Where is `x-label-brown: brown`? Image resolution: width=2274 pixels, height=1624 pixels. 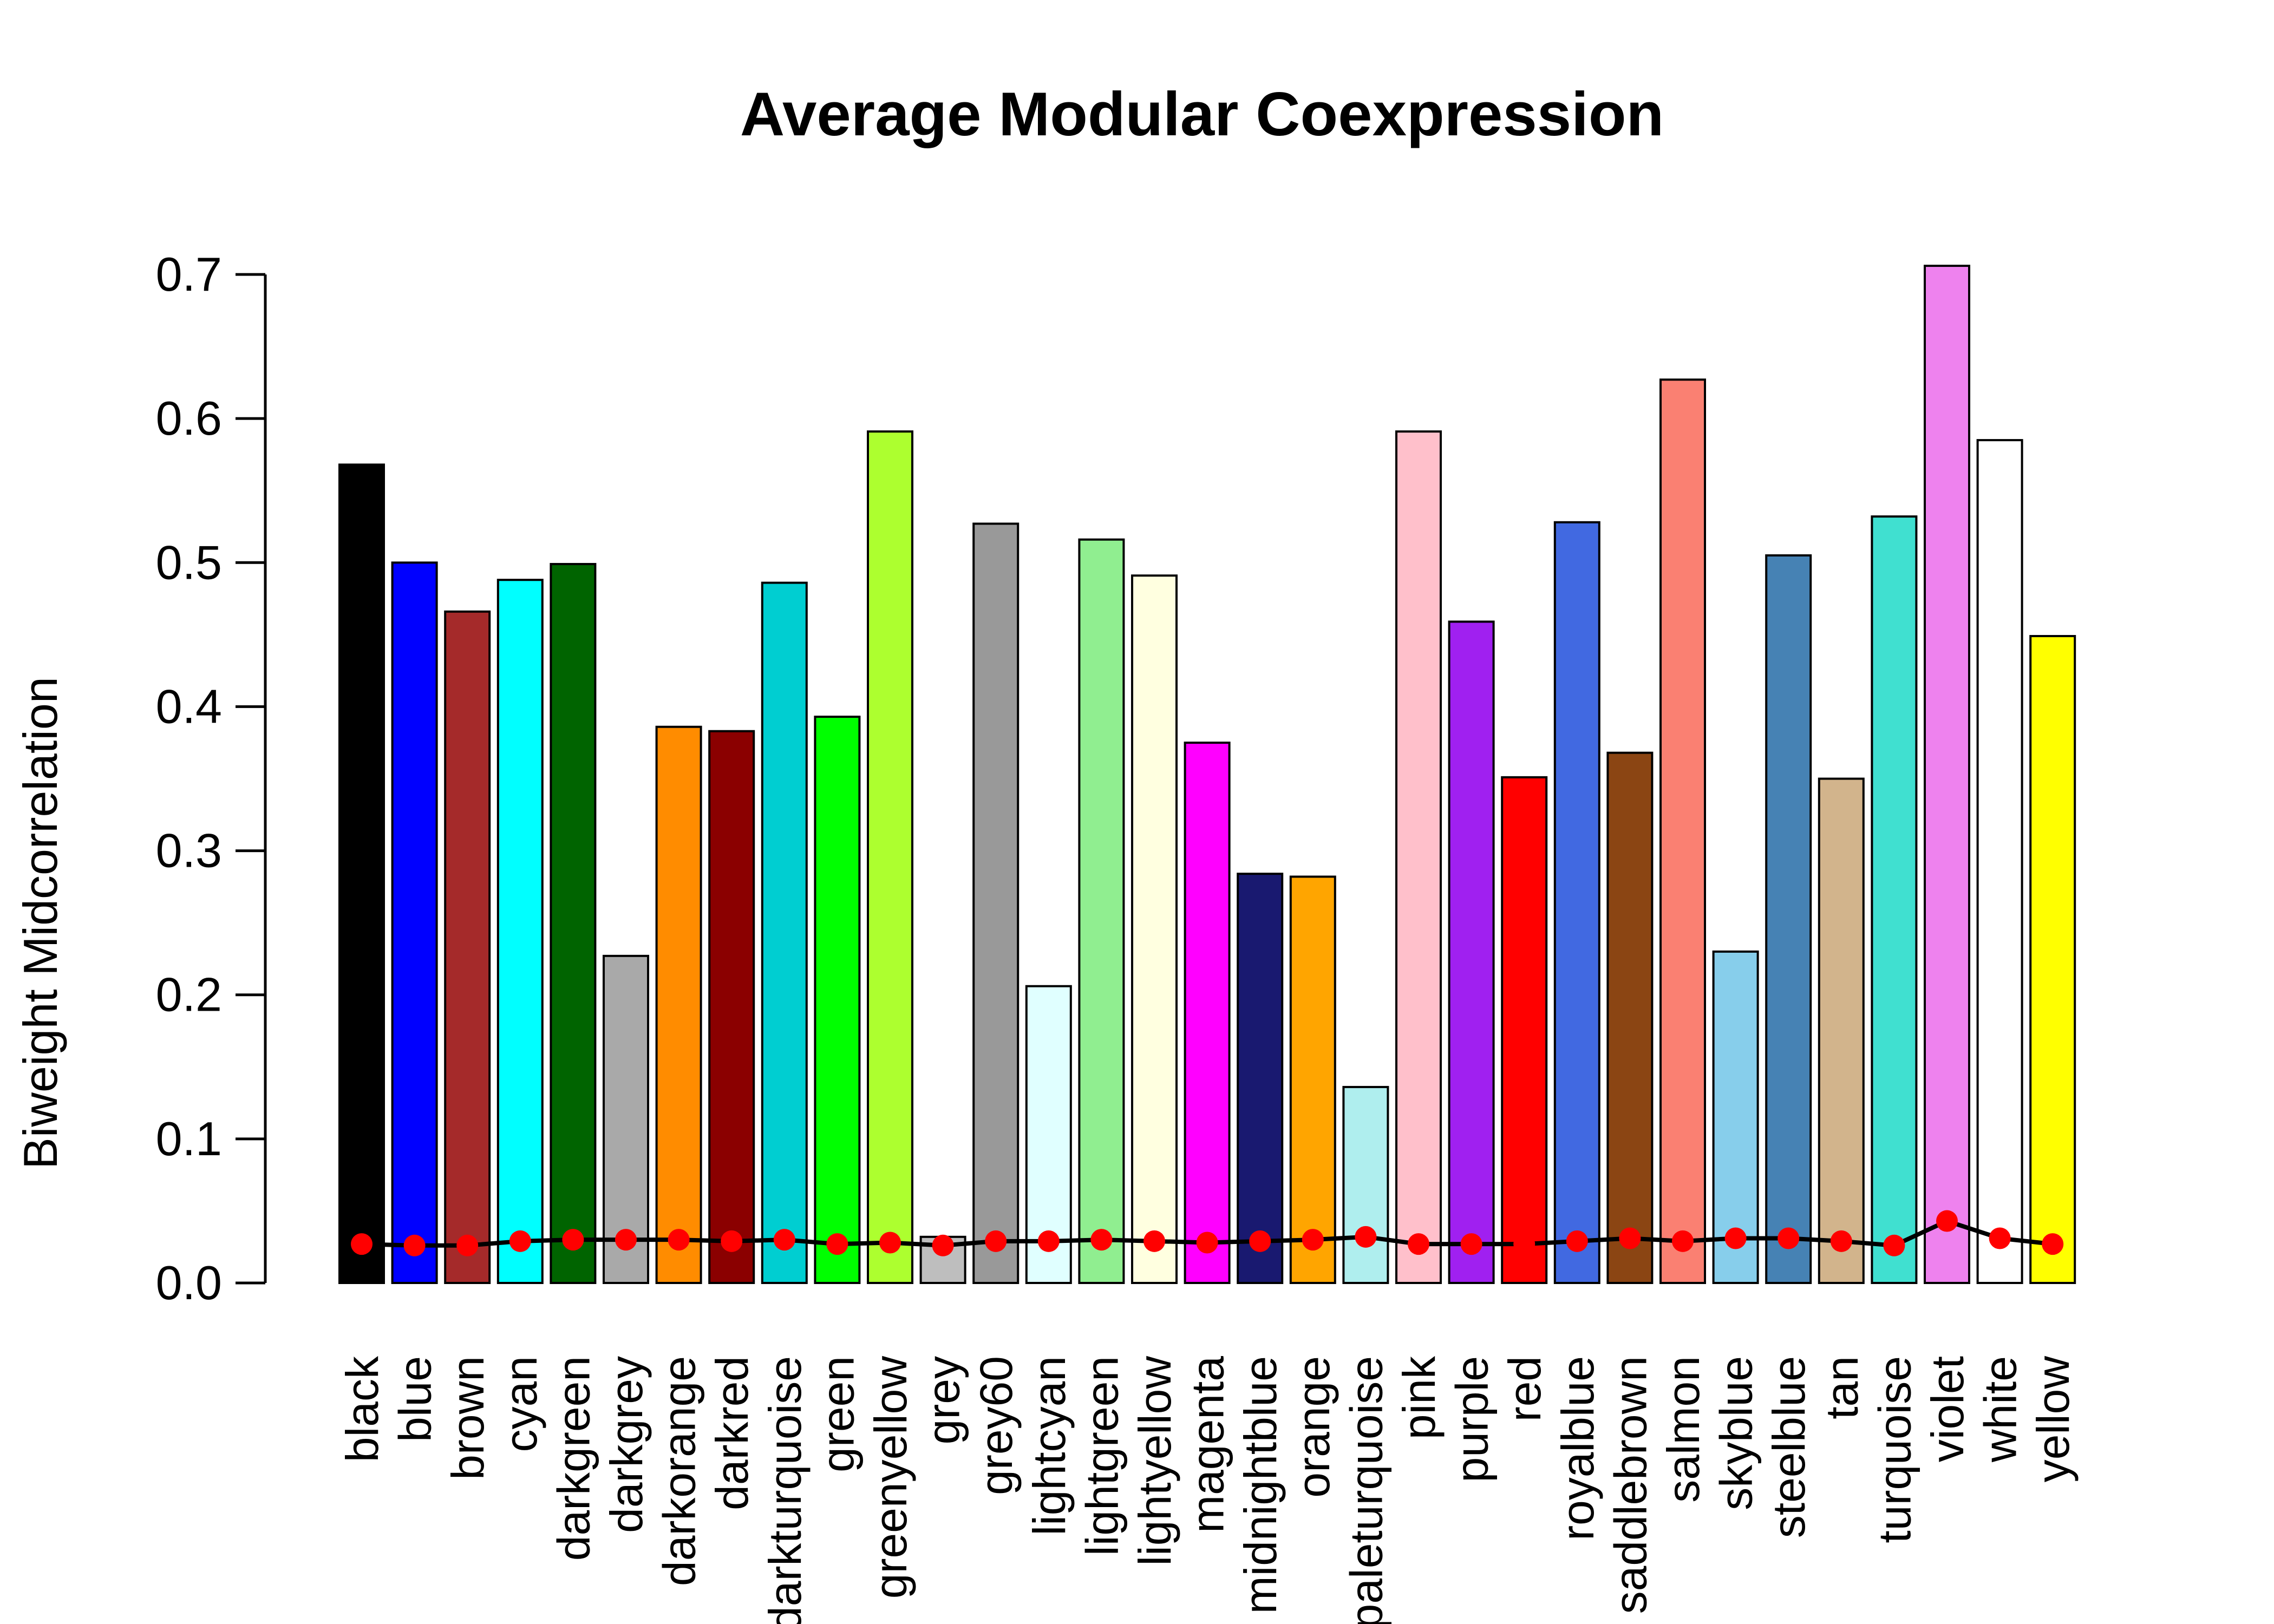
x-label-brown: brown is located at coordinates (468, 1418).